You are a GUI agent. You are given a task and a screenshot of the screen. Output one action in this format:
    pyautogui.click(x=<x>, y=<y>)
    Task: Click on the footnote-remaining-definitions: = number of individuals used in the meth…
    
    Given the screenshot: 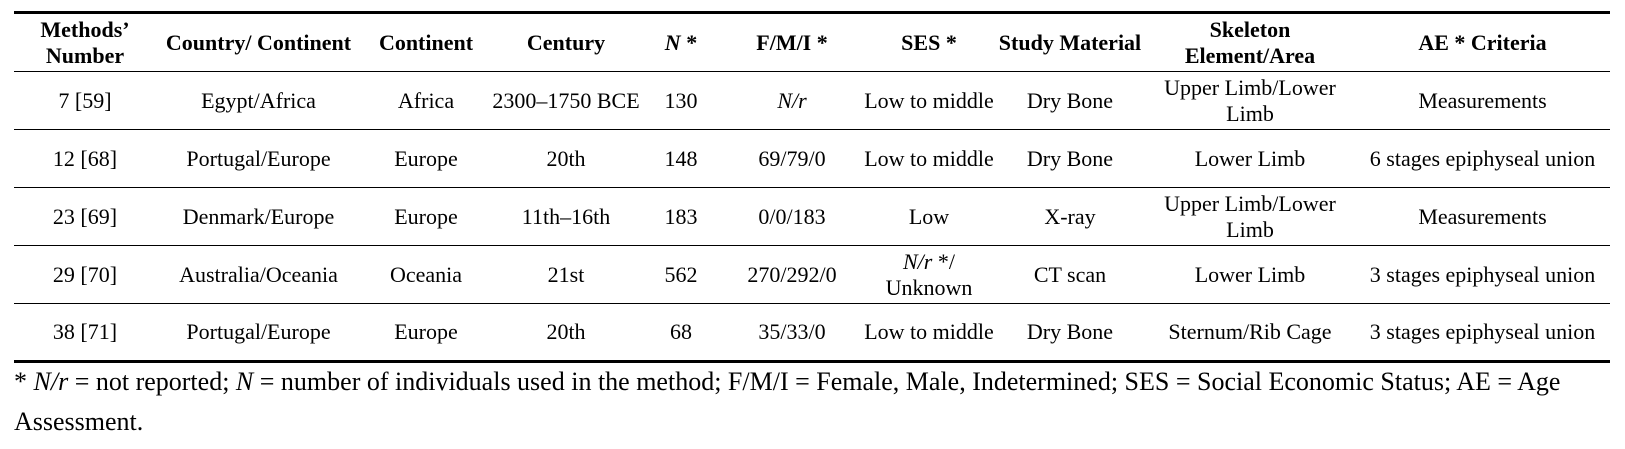 What is the action you would take?
    pyautogui.click(x=787, y=401)
    